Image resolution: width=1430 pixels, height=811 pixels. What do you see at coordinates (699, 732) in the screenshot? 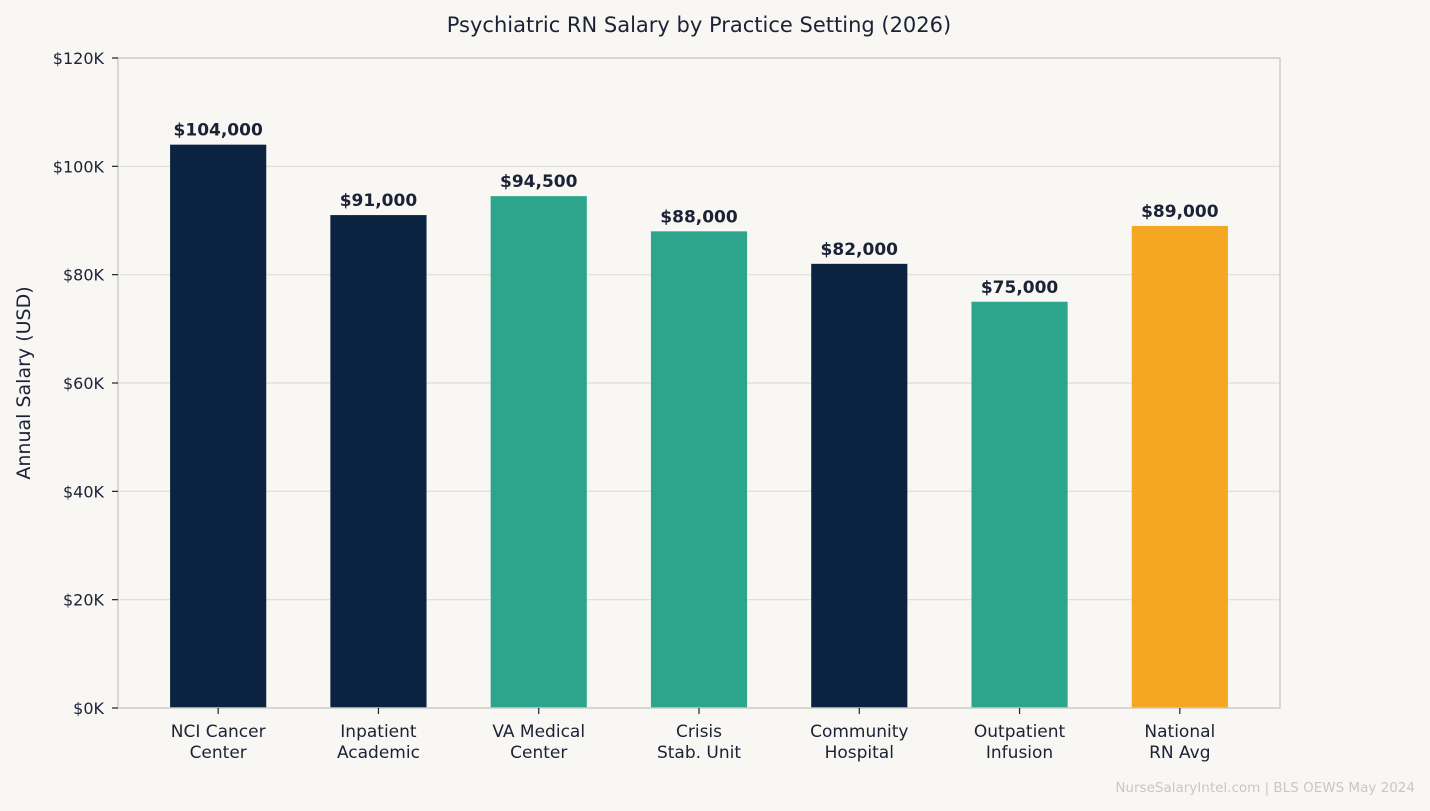
I see `x-tick-label: Crisis` at bounding box center [699, 732].